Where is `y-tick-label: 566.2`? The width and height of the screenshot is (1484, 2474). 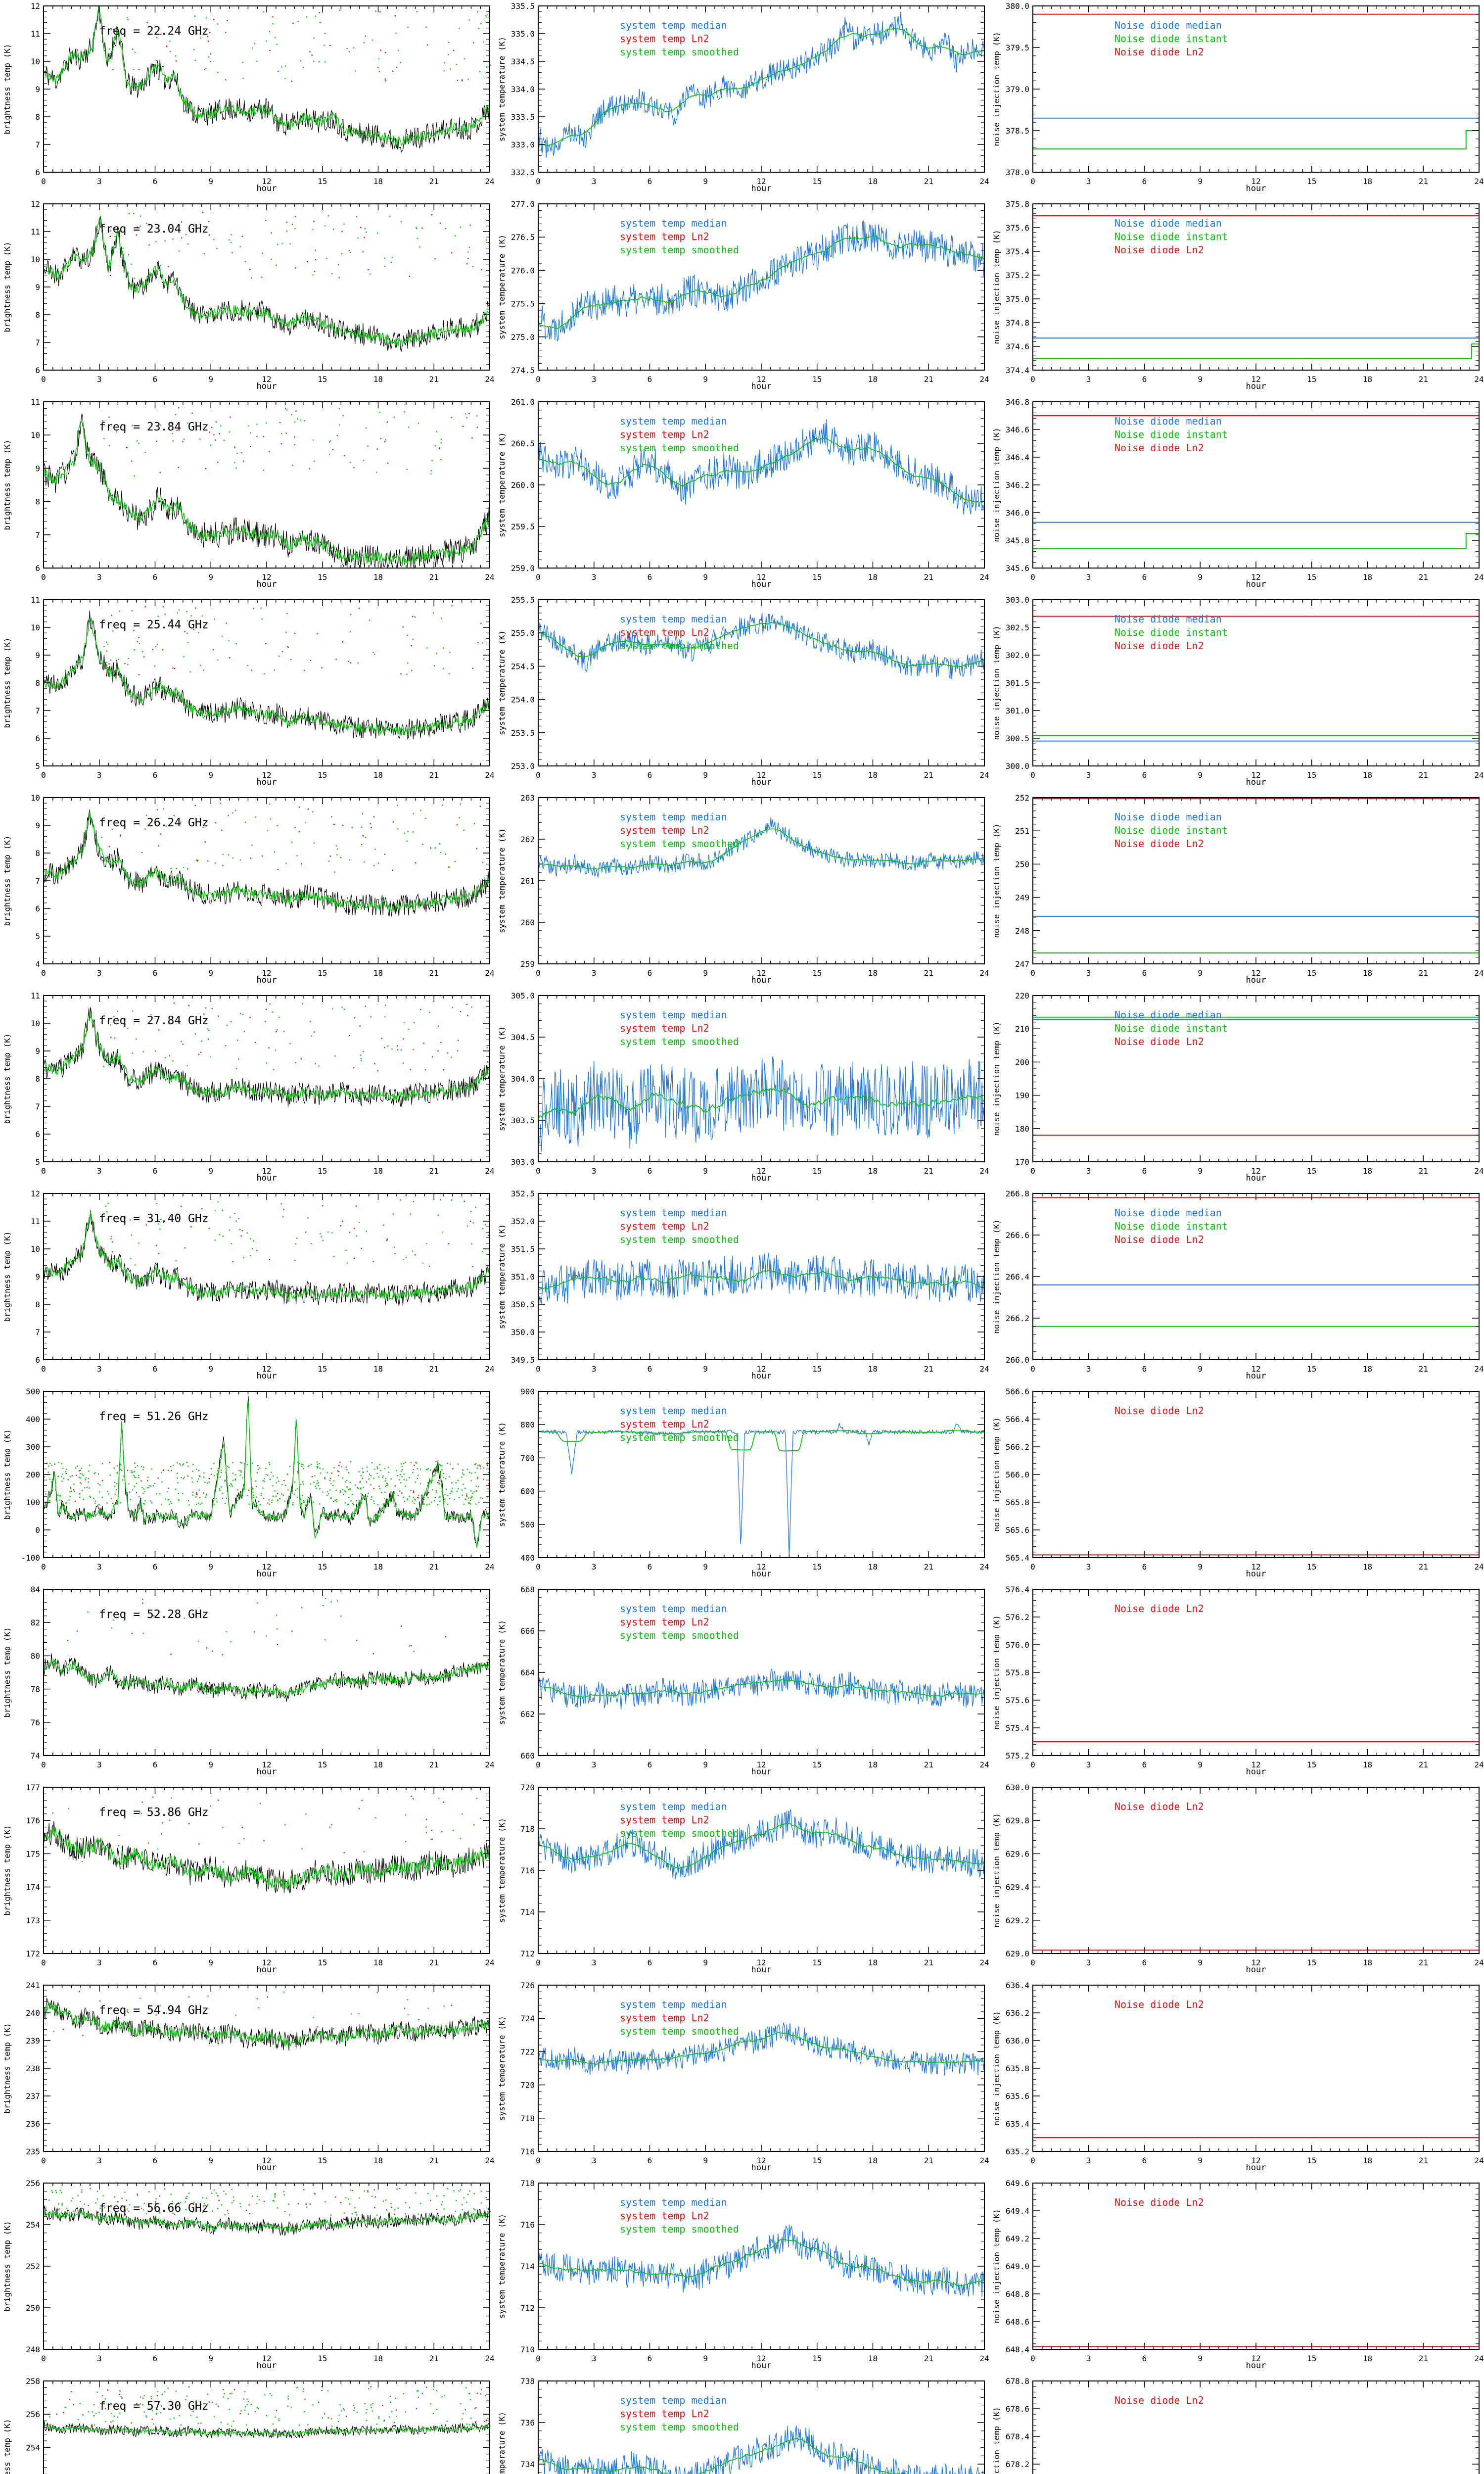 y-tick-label: 566.2 is located at coordinates (1017, 1447).